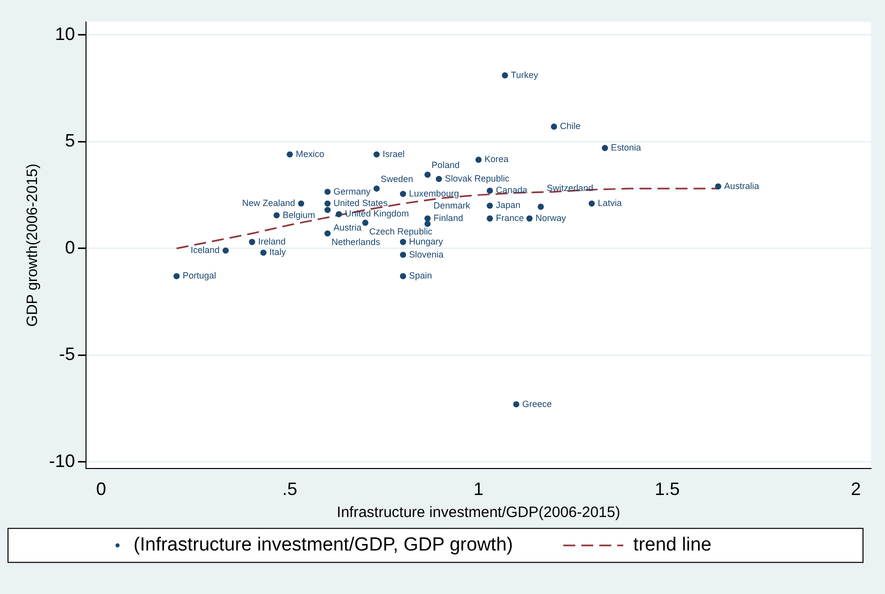 The width and height of the screenshot is (885, 594). What do you see at coordinates (70, 247) in the screenshot?
I see `y-tick-label: 0` at bounding box center [70, 247].